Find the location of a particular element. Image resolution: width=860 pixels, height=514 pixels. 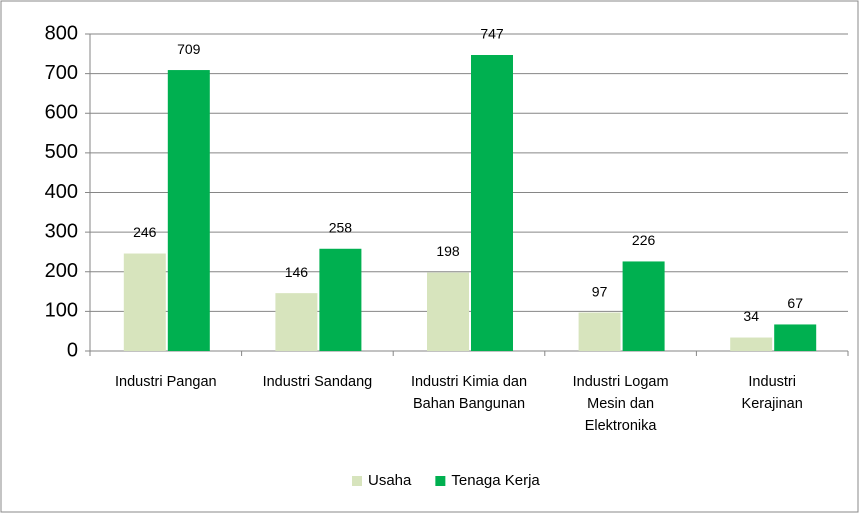

y-tick-label: 300 is located at coordinates (61, 231).